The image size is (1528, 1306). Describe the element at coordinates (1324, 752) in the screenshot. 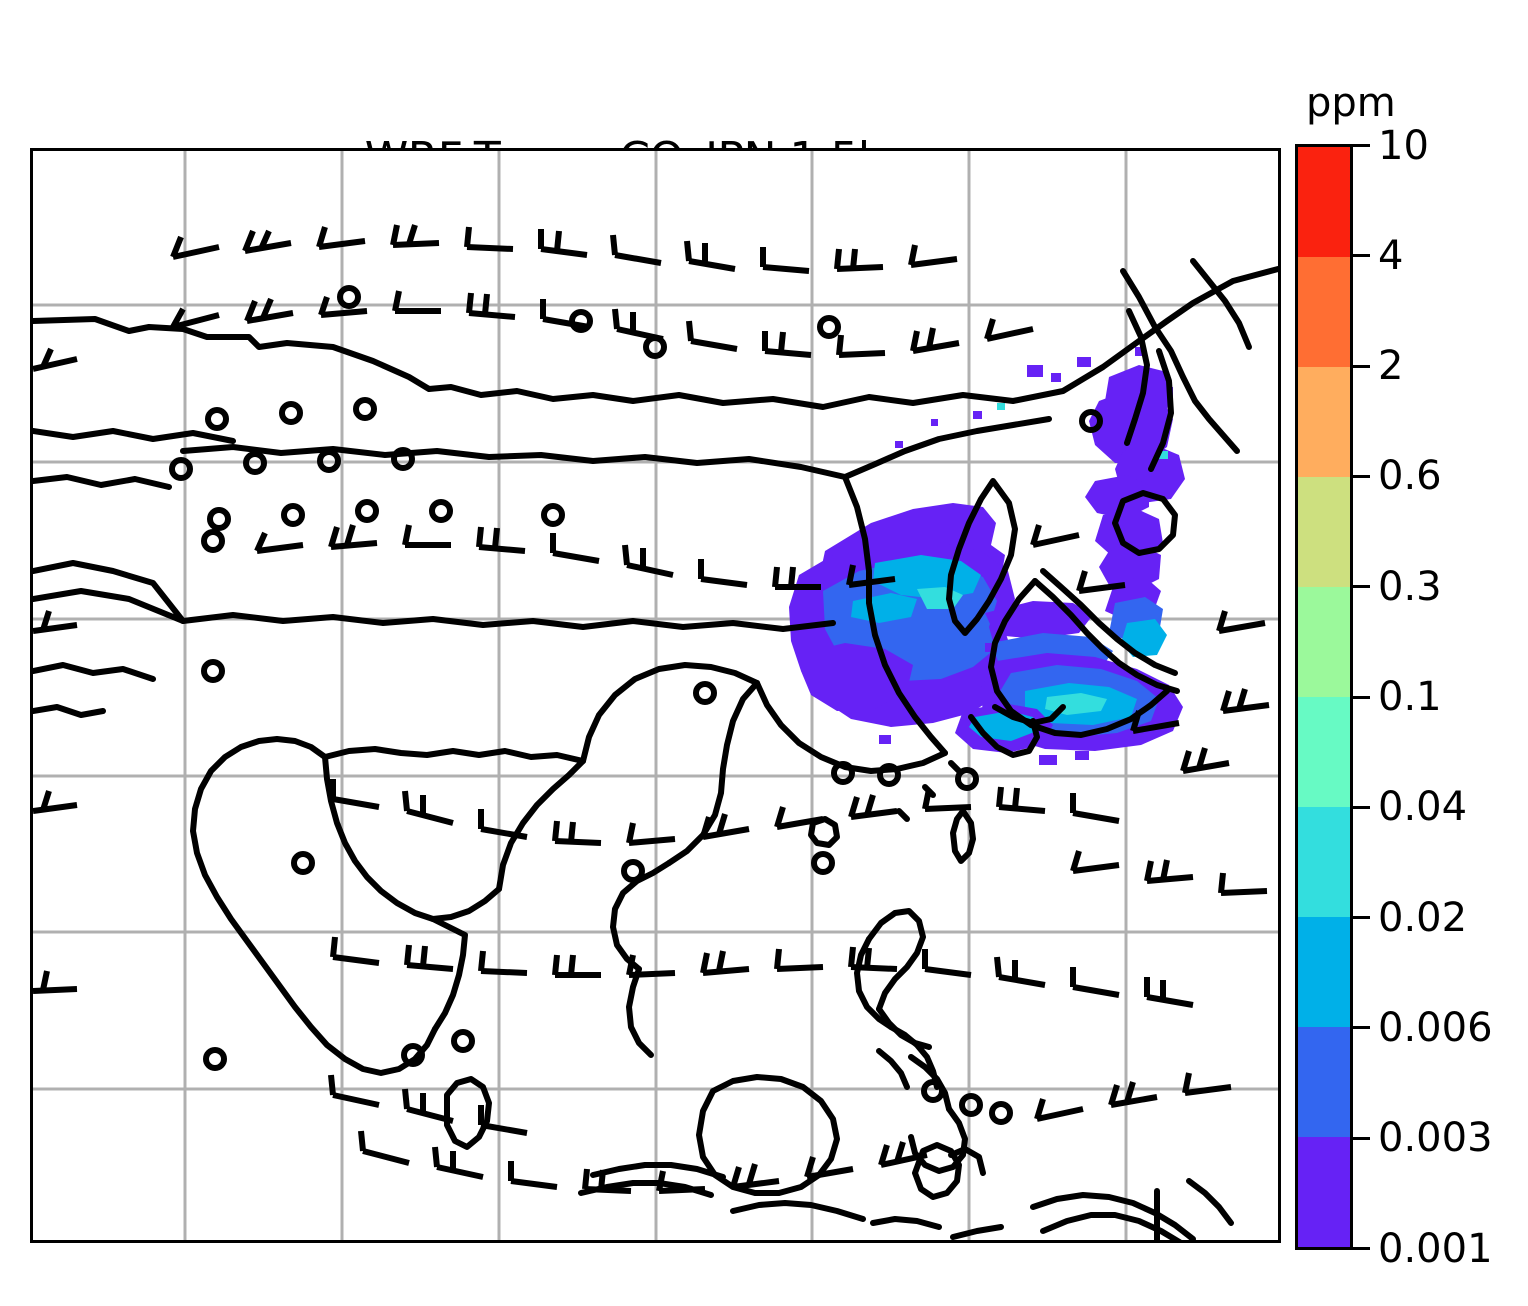

I see `colorbar-band-0.1-0.04` at that location.